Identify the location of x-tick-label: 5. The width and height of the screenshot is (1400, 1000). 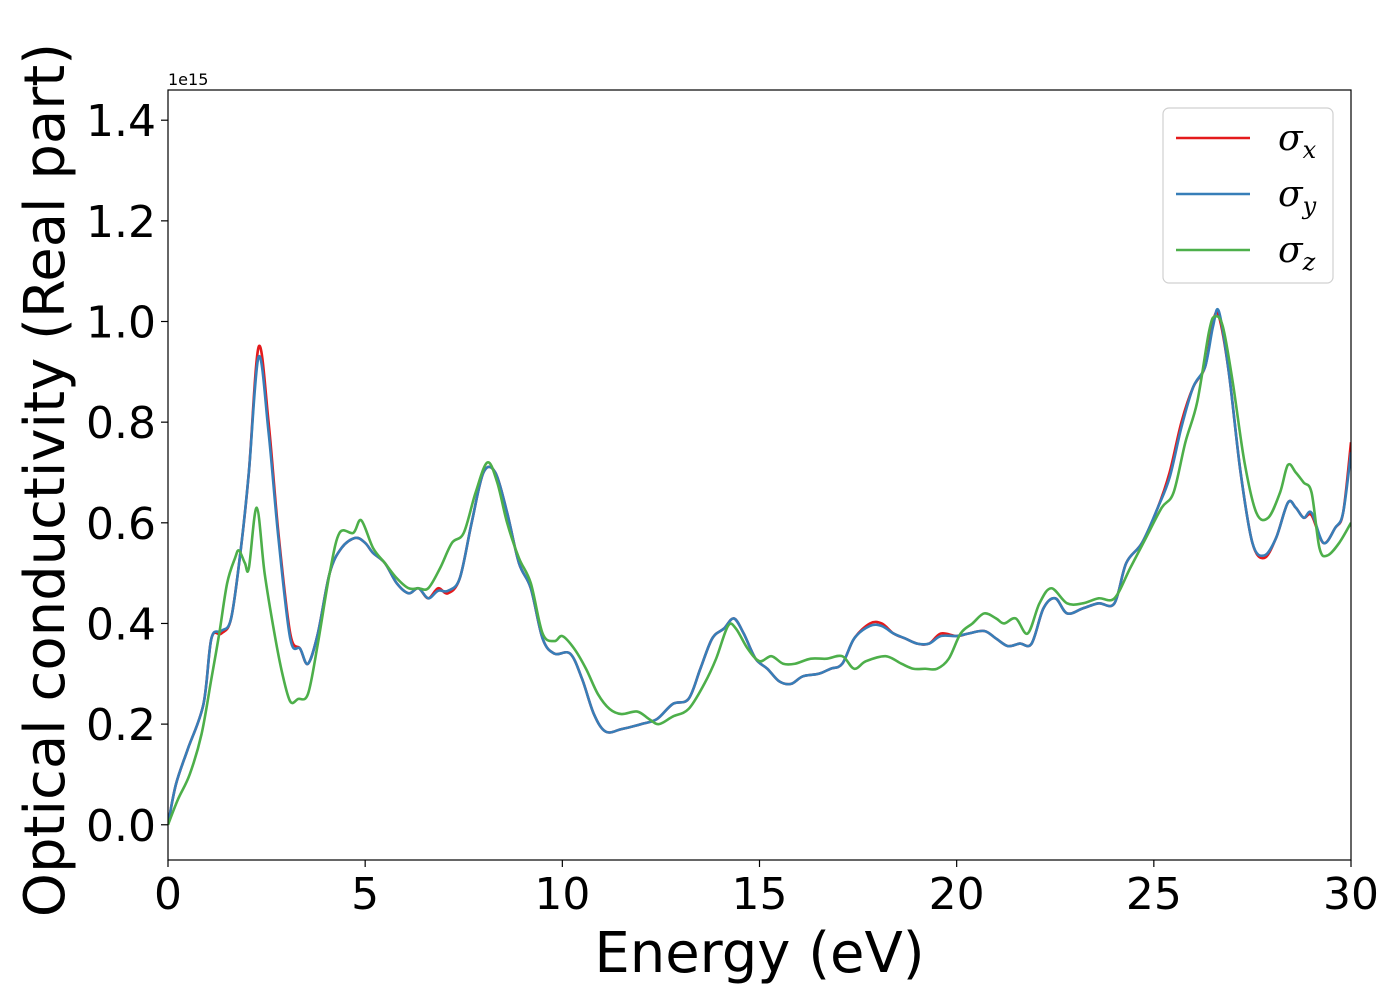
(365, 894).